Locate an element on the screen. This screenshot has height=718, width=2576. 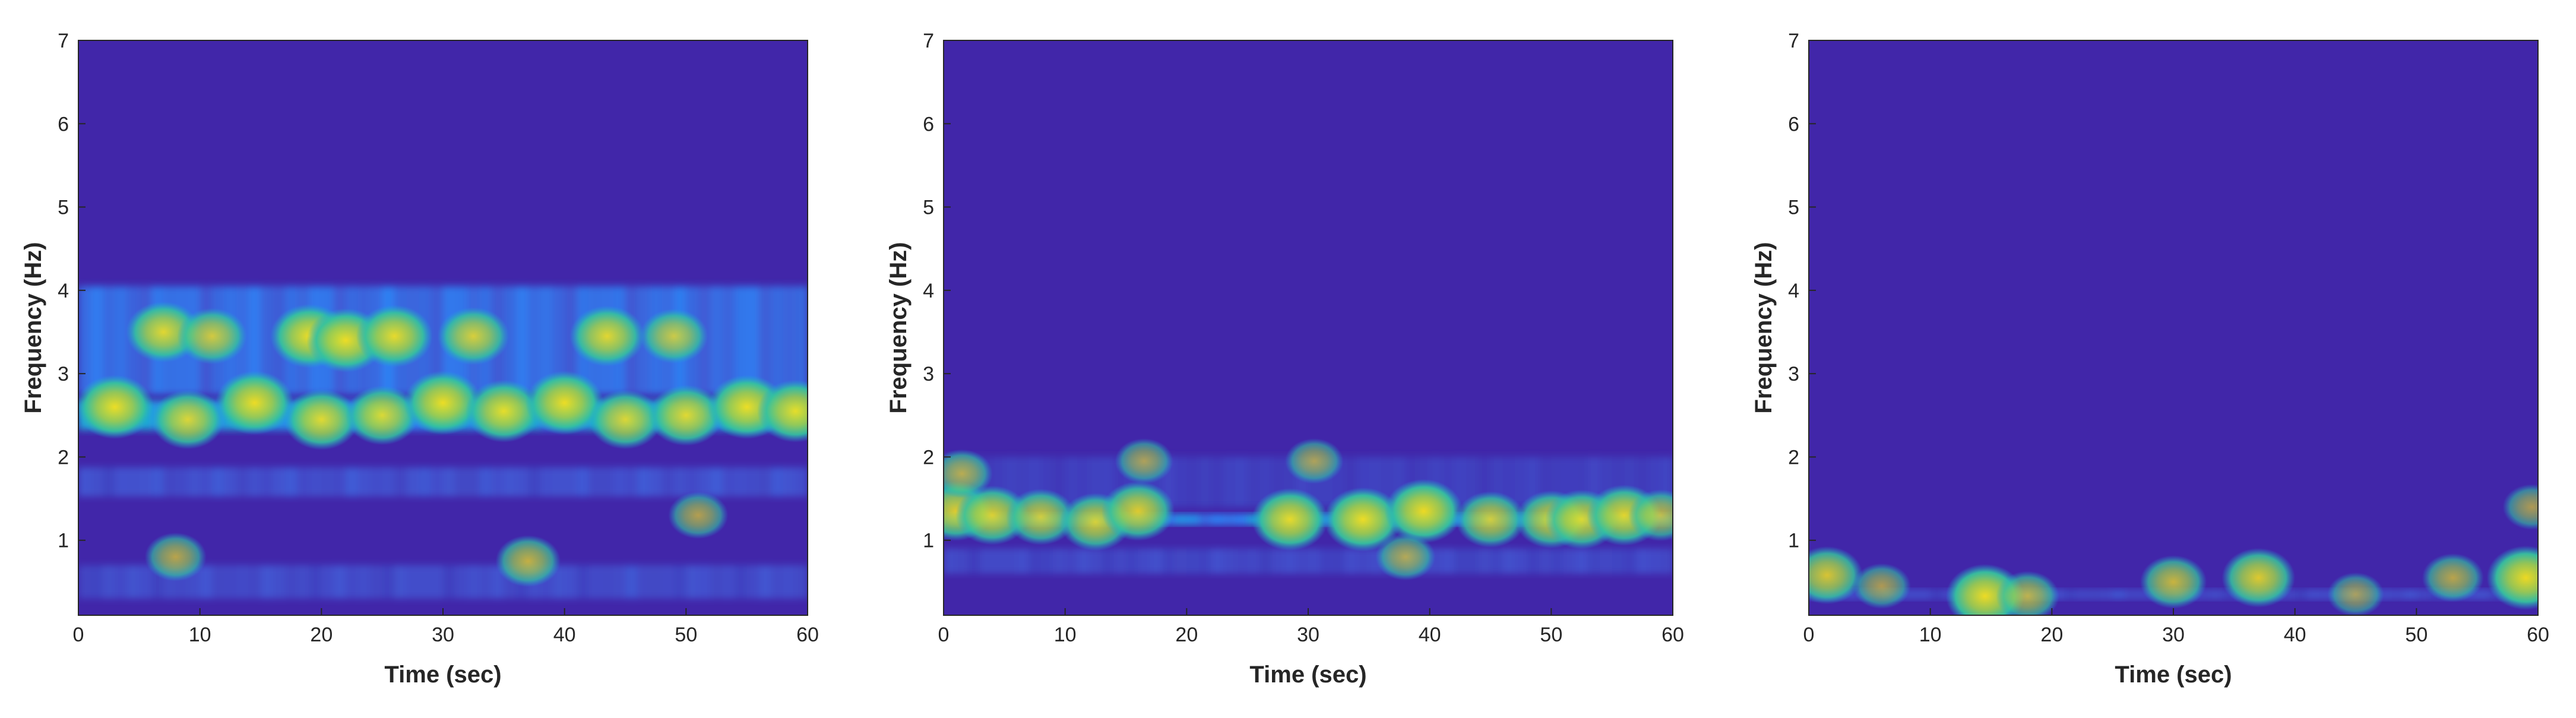
spectral-band is located at coordinates (1308, 561).